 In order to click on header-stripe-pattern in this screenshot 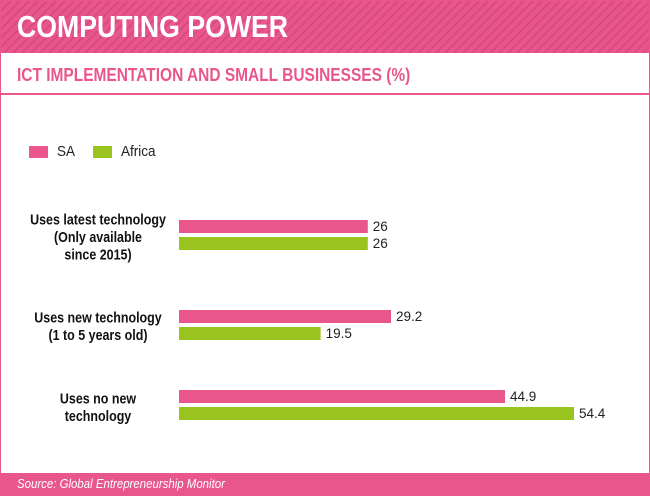, I will do `click(325, 27)`.